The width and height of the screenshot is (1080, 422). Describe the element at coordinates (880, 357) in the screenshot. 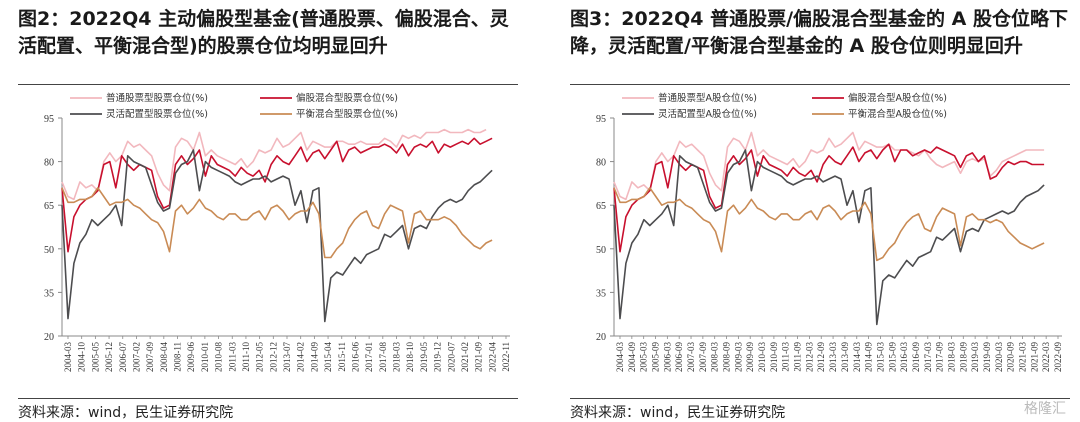

I see `x-tick-label: 2015-03` at that location.